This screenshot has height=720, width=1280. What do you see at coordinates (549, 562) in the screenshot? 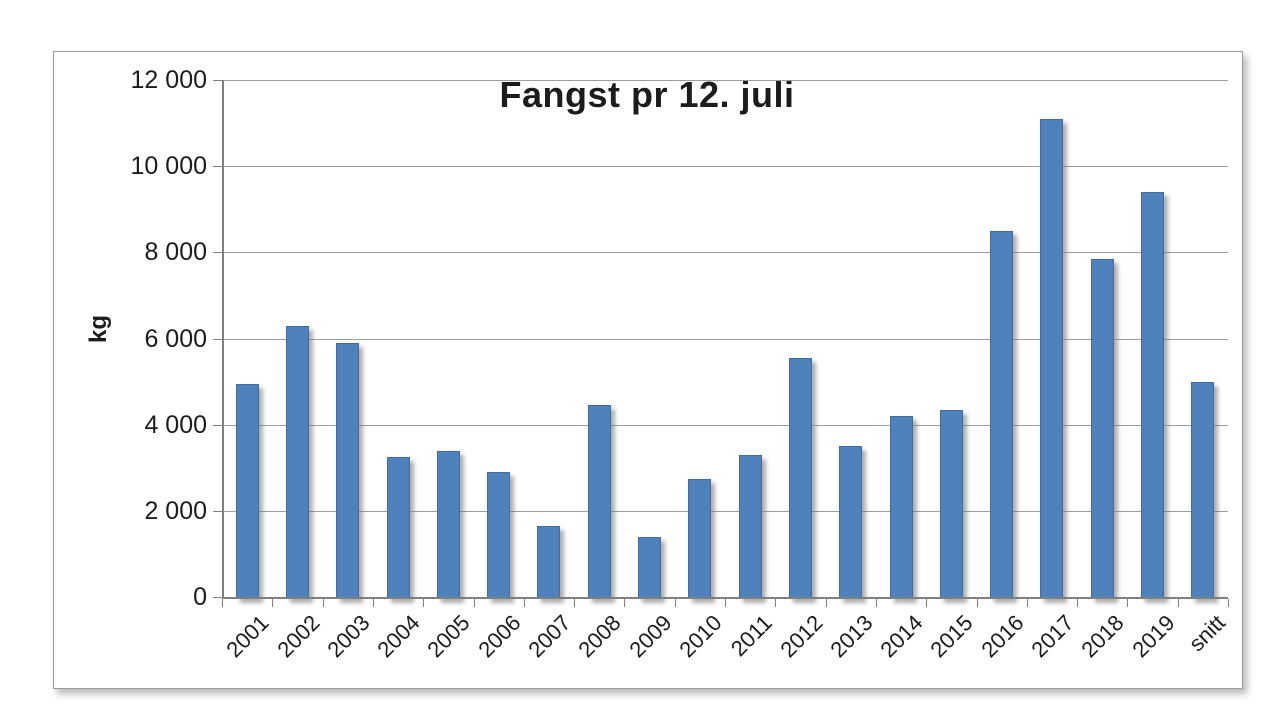
I see `bar-2007` at bounding box center [549, 562].